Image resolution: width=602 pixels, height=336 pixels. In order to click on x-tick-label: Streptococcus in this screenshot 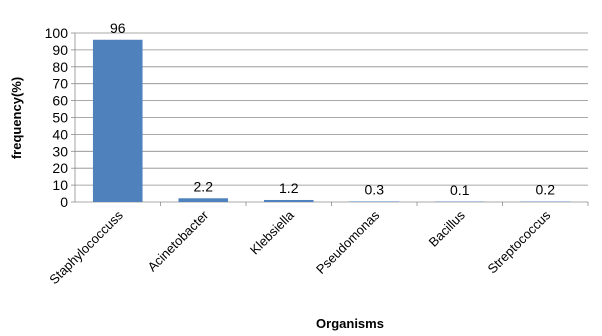, I will do `click(519, 241)`.